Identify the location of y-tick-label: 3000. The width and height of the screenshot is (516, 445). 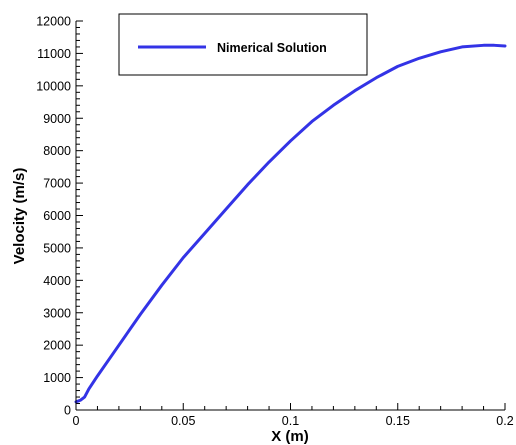
(57, 313).